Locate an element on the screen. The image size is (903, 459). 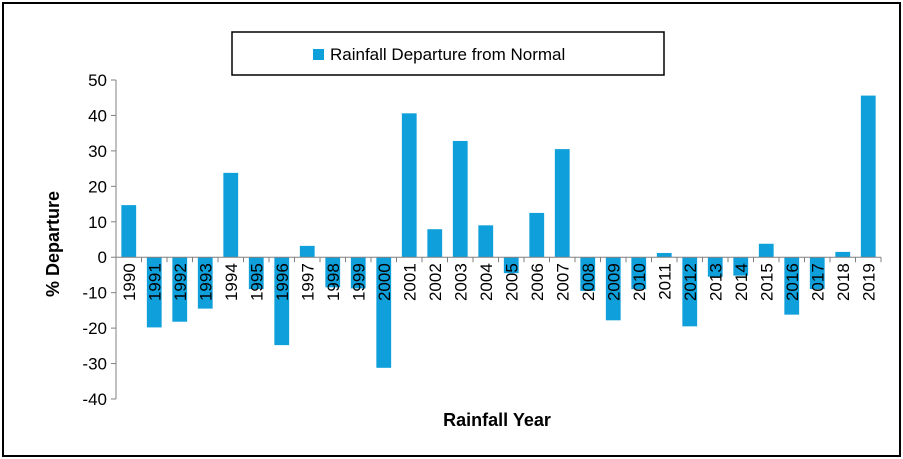
x-tick-label-1995: 1995 is located at coordinates (256, 282).